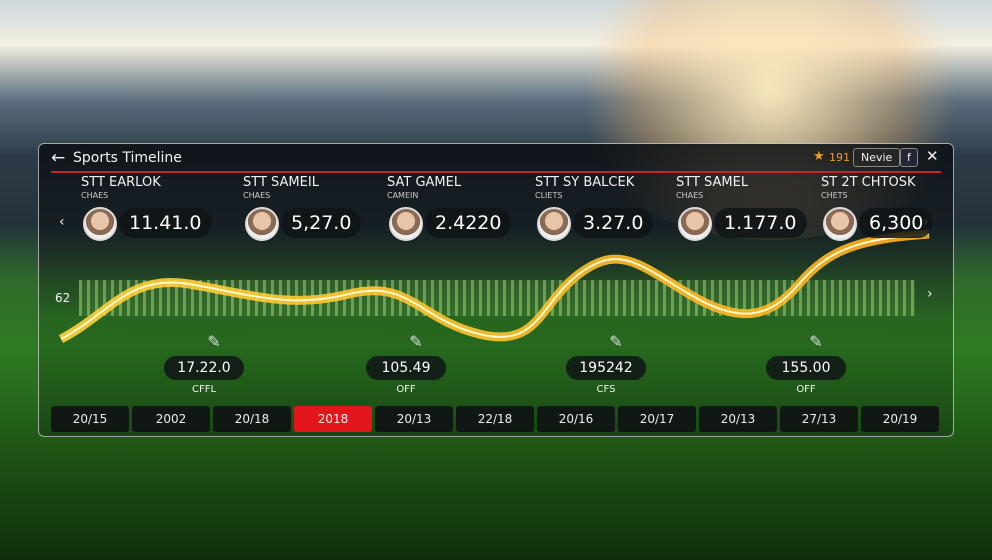 The image size is (992, 560). Describe the element at coordinates (712, 182) in the screenshot. I see `card-name: STT SAMEL` at that location.